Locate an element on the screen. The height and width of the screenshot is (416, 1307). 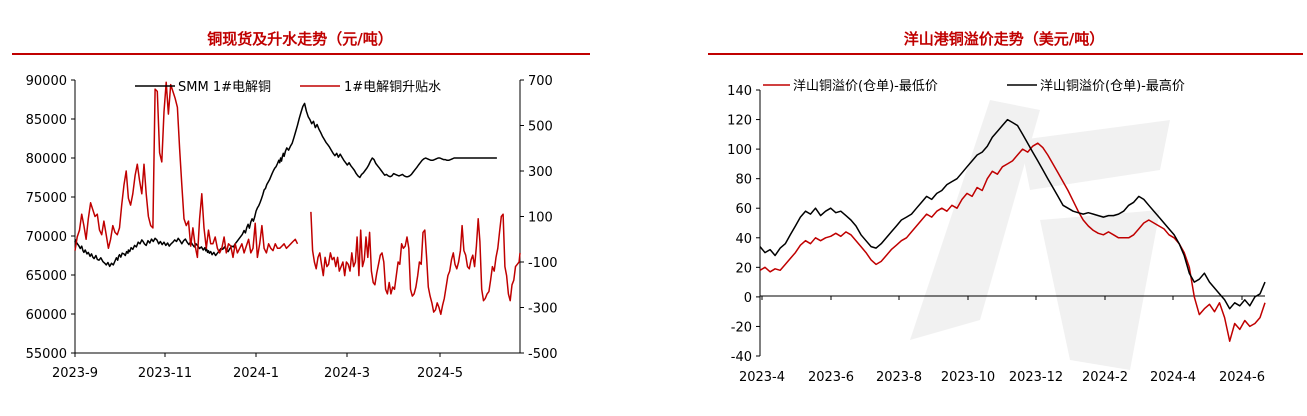
right-x-tick-label: 2023-6 is located at coordinates (831, 377).